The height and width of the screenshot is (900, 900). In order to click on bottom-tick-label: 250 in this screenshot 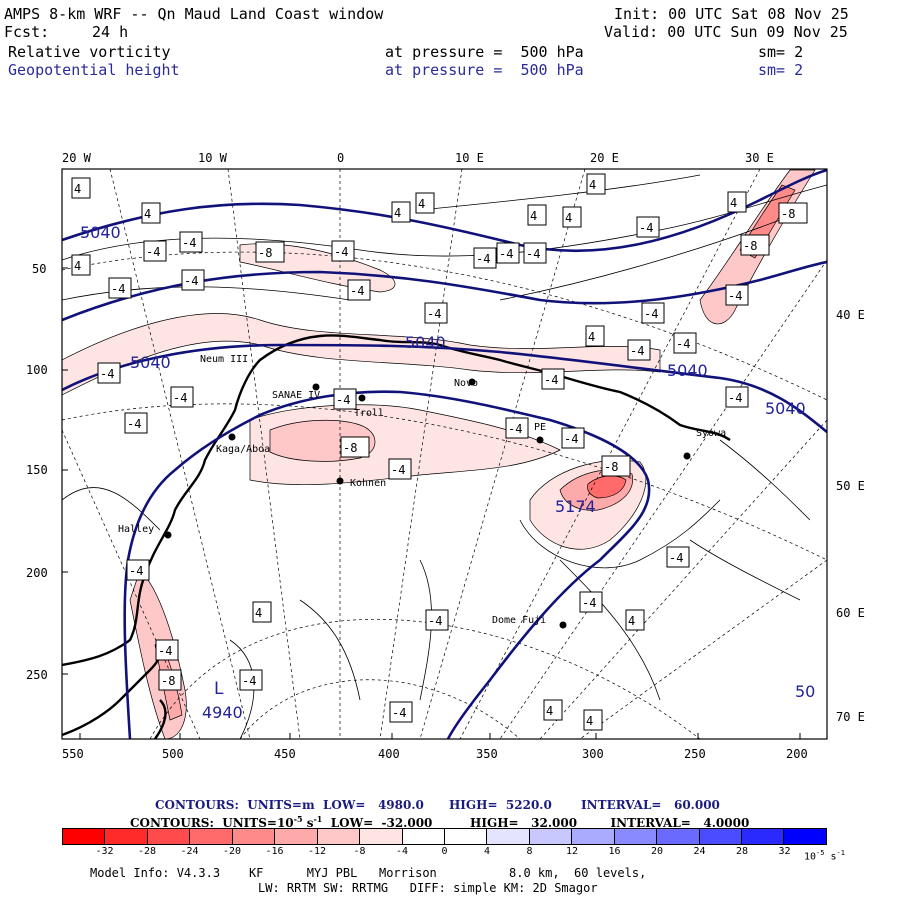, I will do `click(695, 754)`.